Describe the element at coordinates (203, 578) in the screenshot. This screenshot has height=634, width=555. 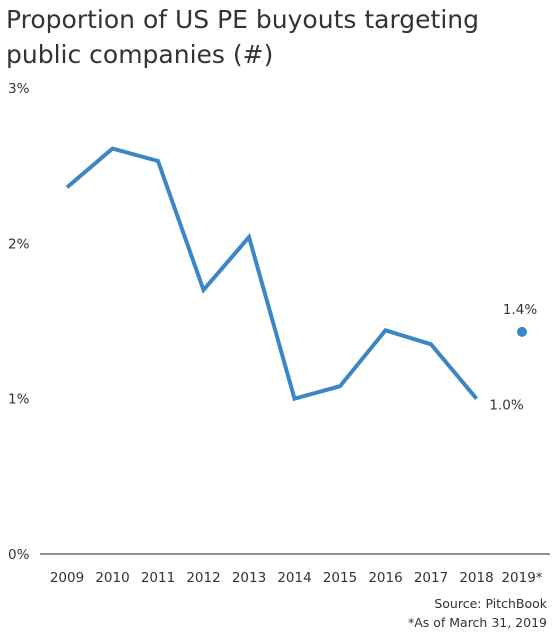
I see `x-tick-label: 2012` at that location.